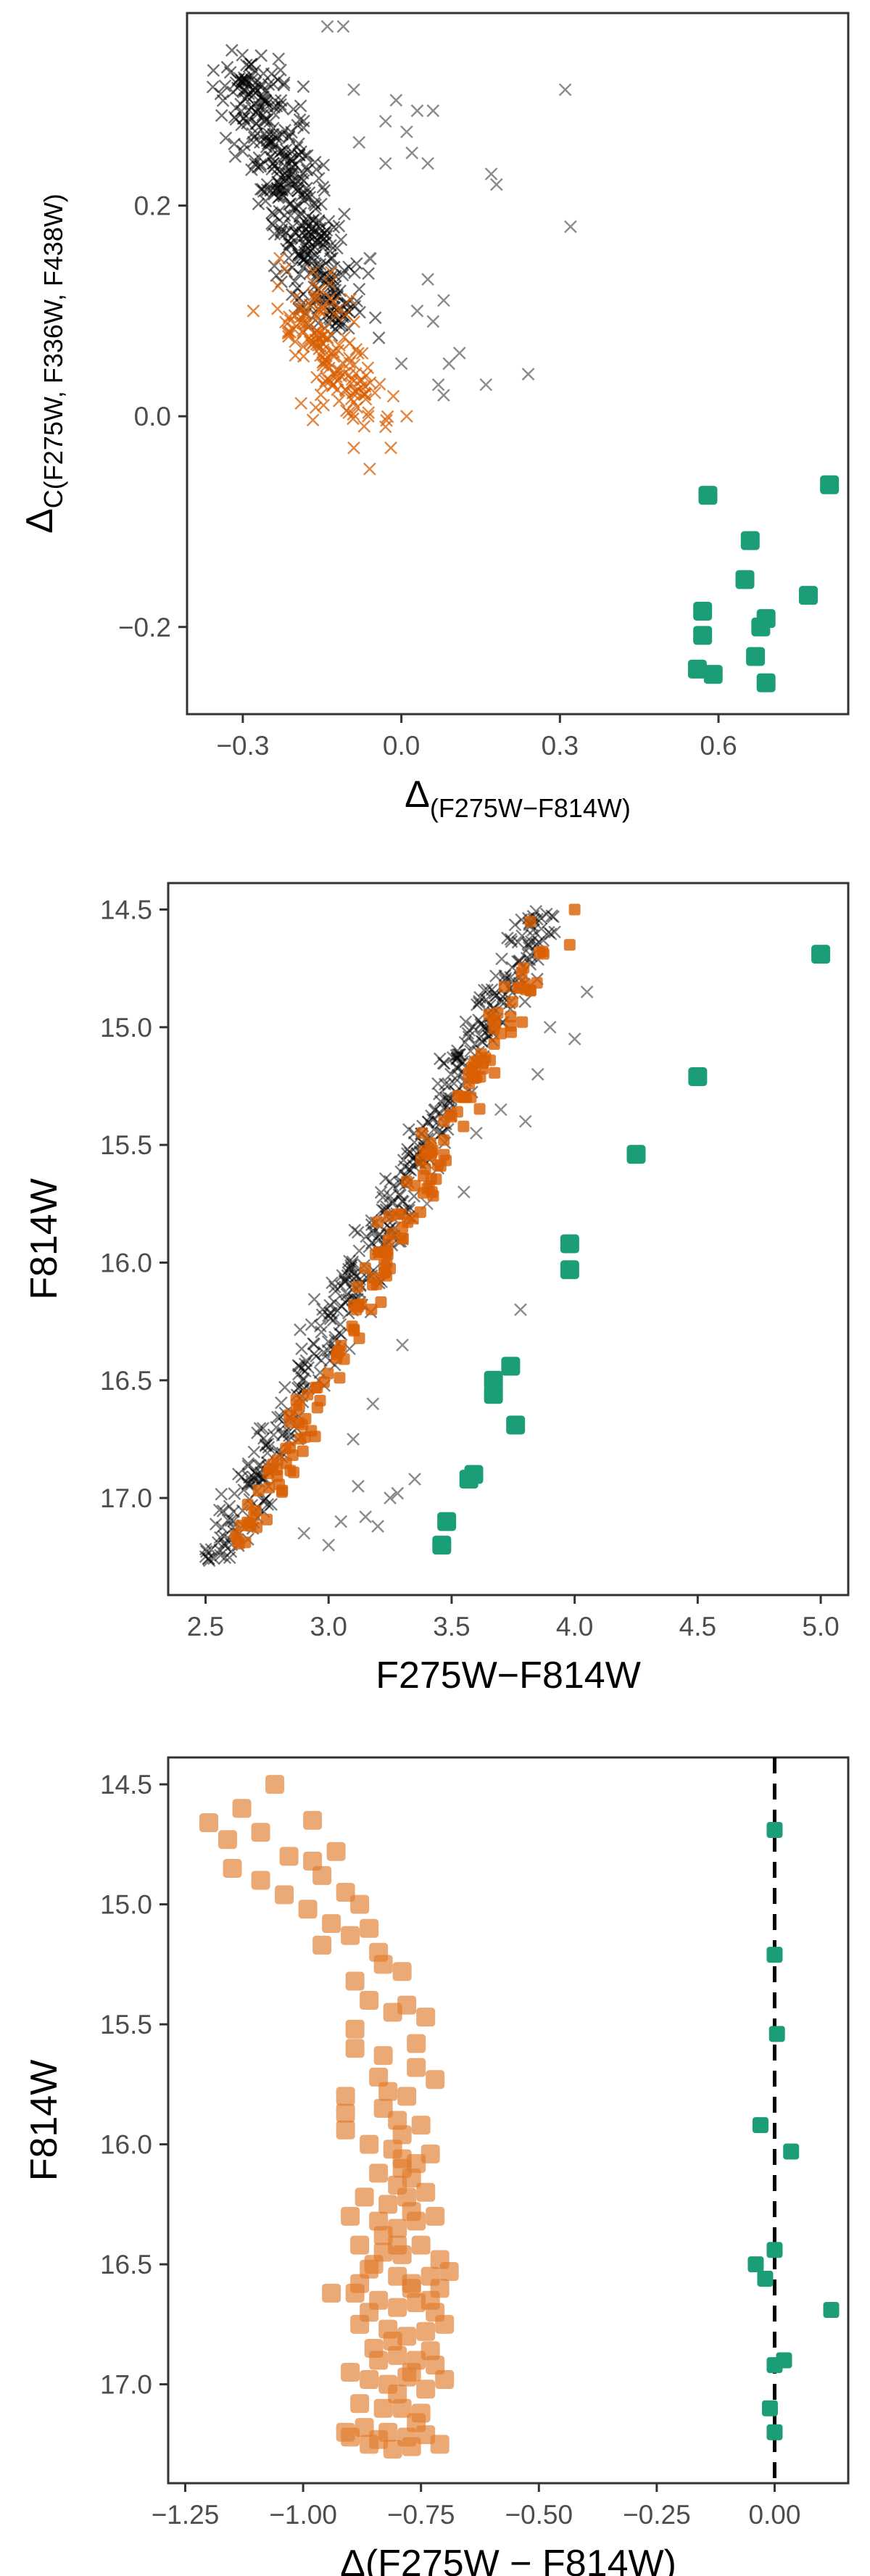 Image resolution: width=870 pixels, height=2576 pixels. What do you see at coordinates (560, 746) in the screenshot?
I see `x-tick-label: 0.3` at bounding box center [560, 746].